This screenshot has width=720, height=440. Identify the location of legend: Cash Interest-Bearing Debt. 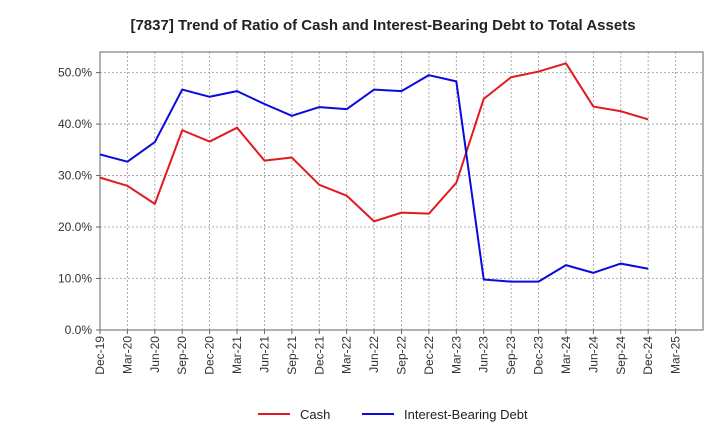
(393, 414).